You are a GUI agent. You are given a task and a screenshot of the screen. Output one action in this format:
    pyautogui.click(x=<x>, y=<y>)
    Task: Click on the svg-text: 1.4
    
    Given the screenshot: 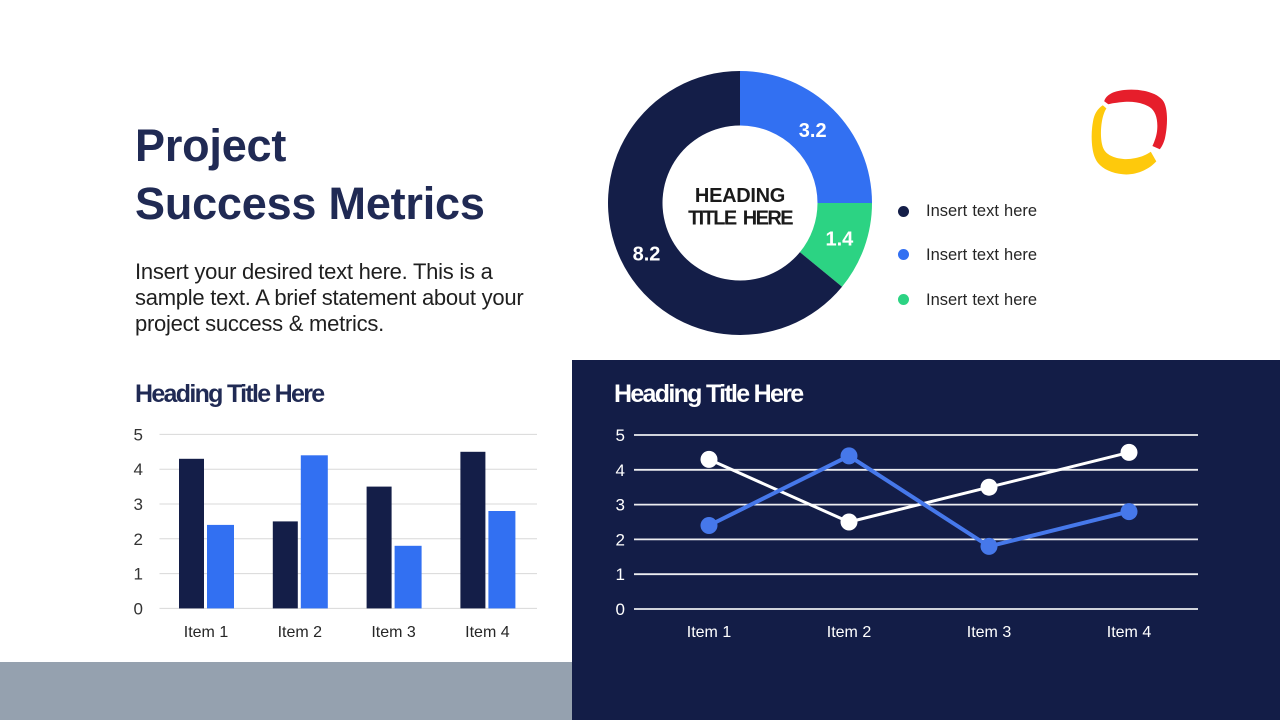 What is the action you would take?
    pyautogui.click(x=839, y=239)
    